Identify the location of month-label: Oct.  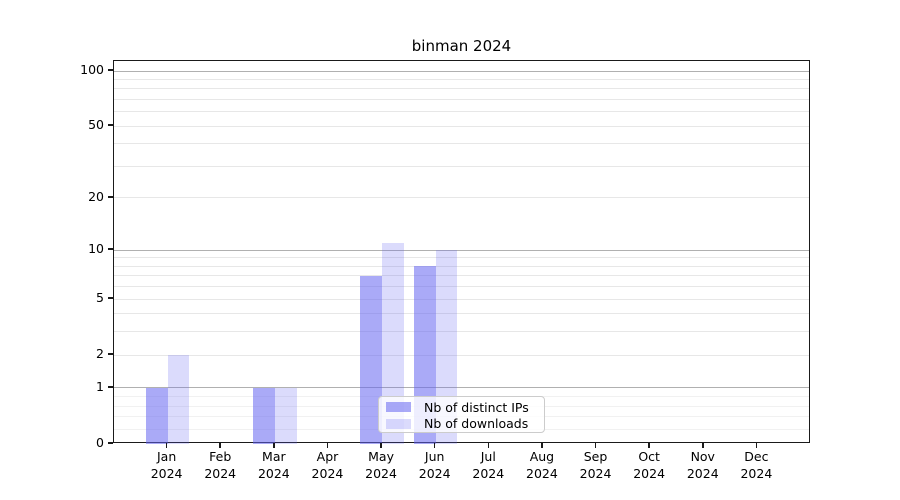
(649, 456).